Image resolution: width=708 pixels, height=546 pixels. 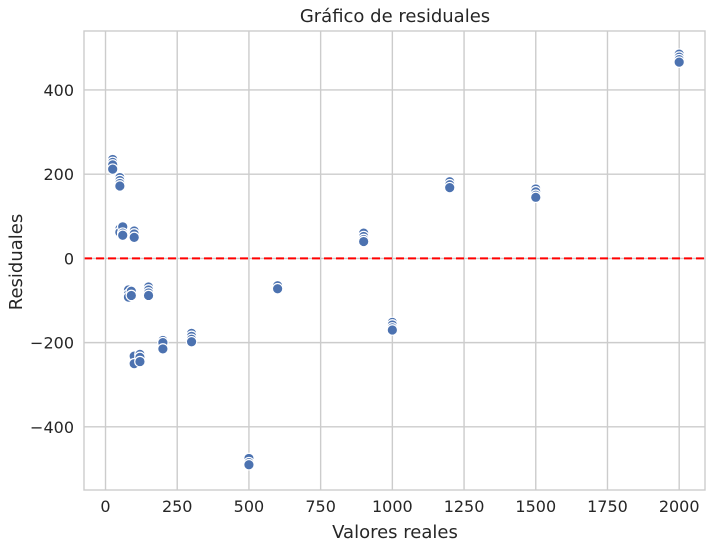 I want to click on x-tick-labels: 0 250 500 750 1000 1250 1500 1750 2000, so click(x=399, y=506).